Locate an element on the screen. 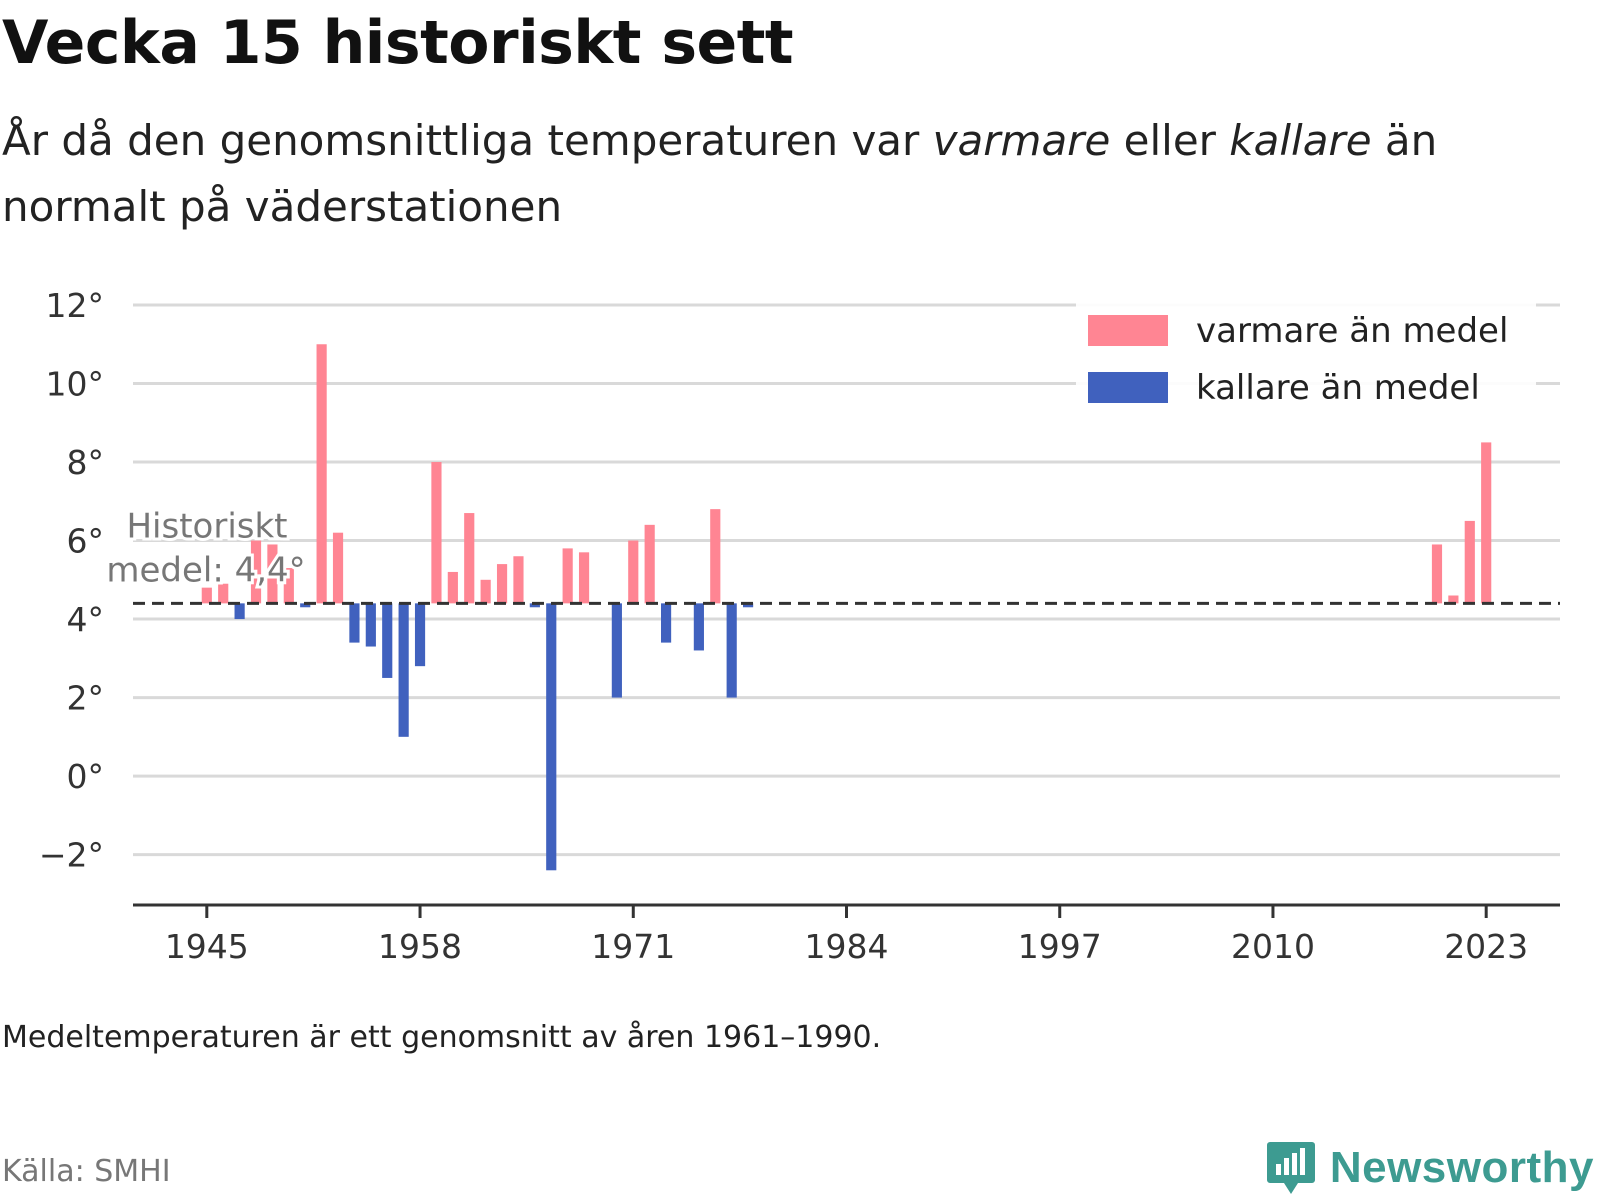  subtitle-warm-word: varmare is located at coordinates (1021, 140).